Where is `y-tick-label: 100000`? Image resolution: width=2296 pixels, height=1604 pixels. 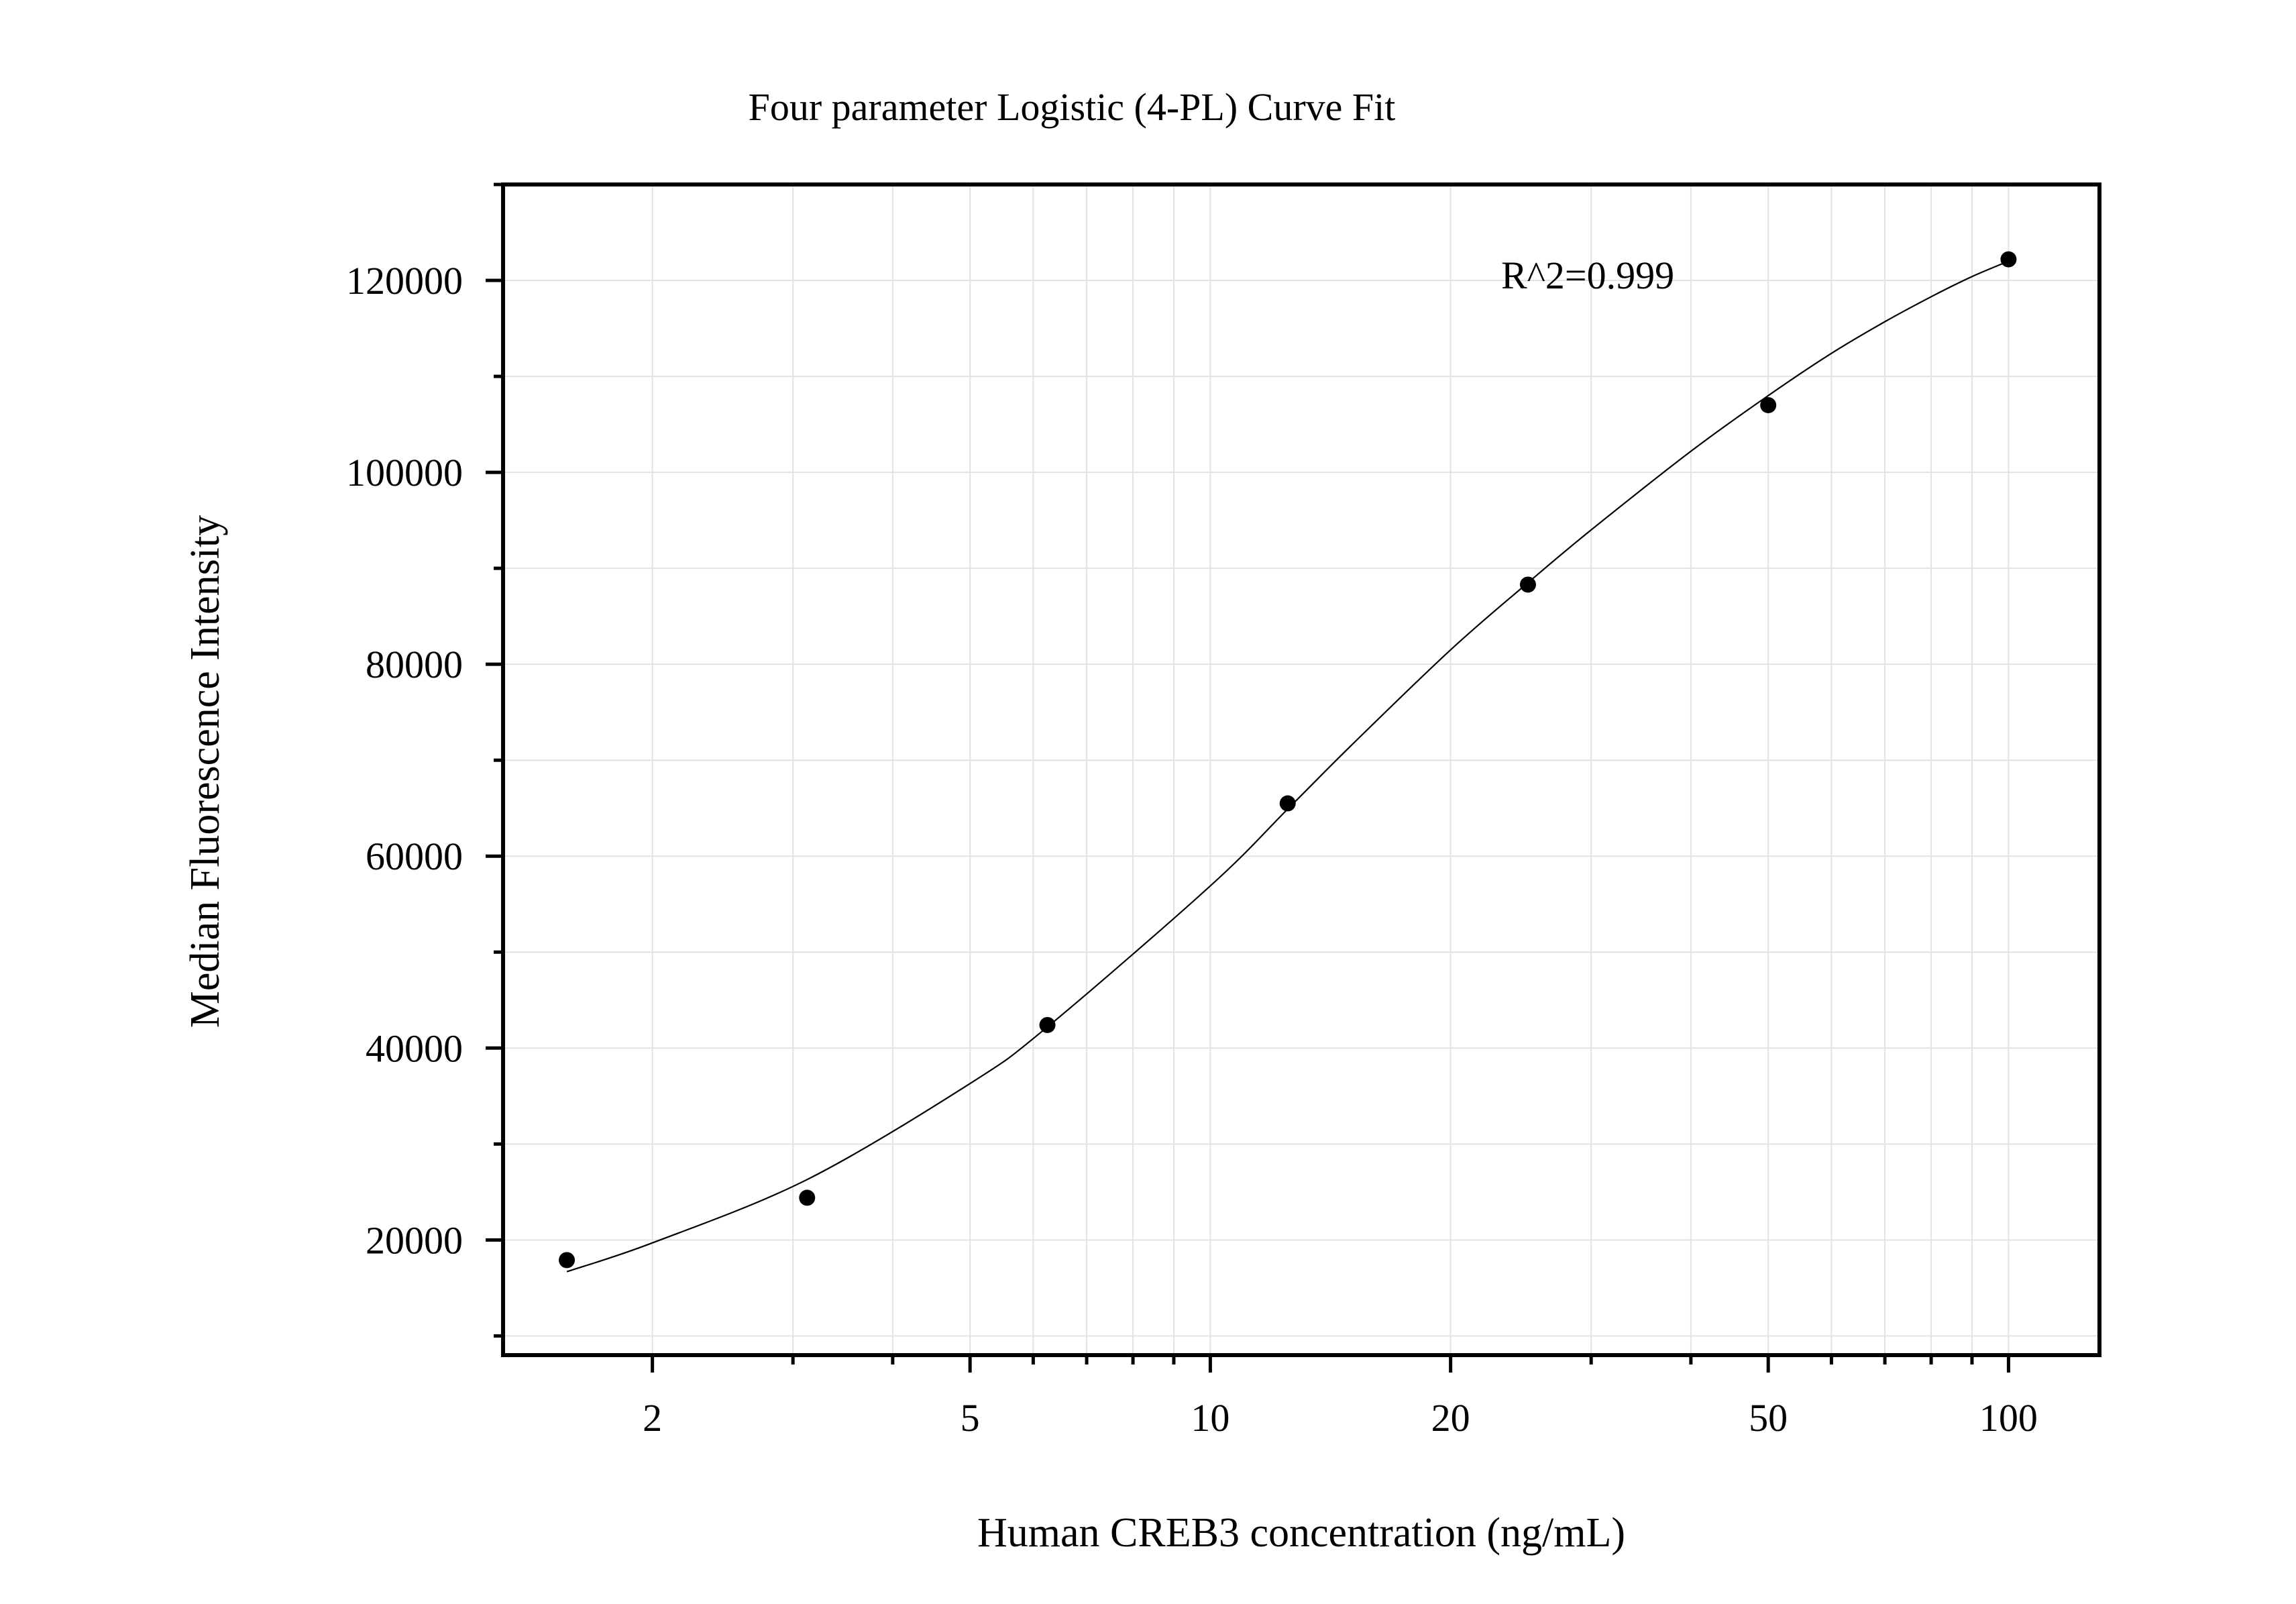 y-tick-label: 100000 is located at coordinates (404, 472).